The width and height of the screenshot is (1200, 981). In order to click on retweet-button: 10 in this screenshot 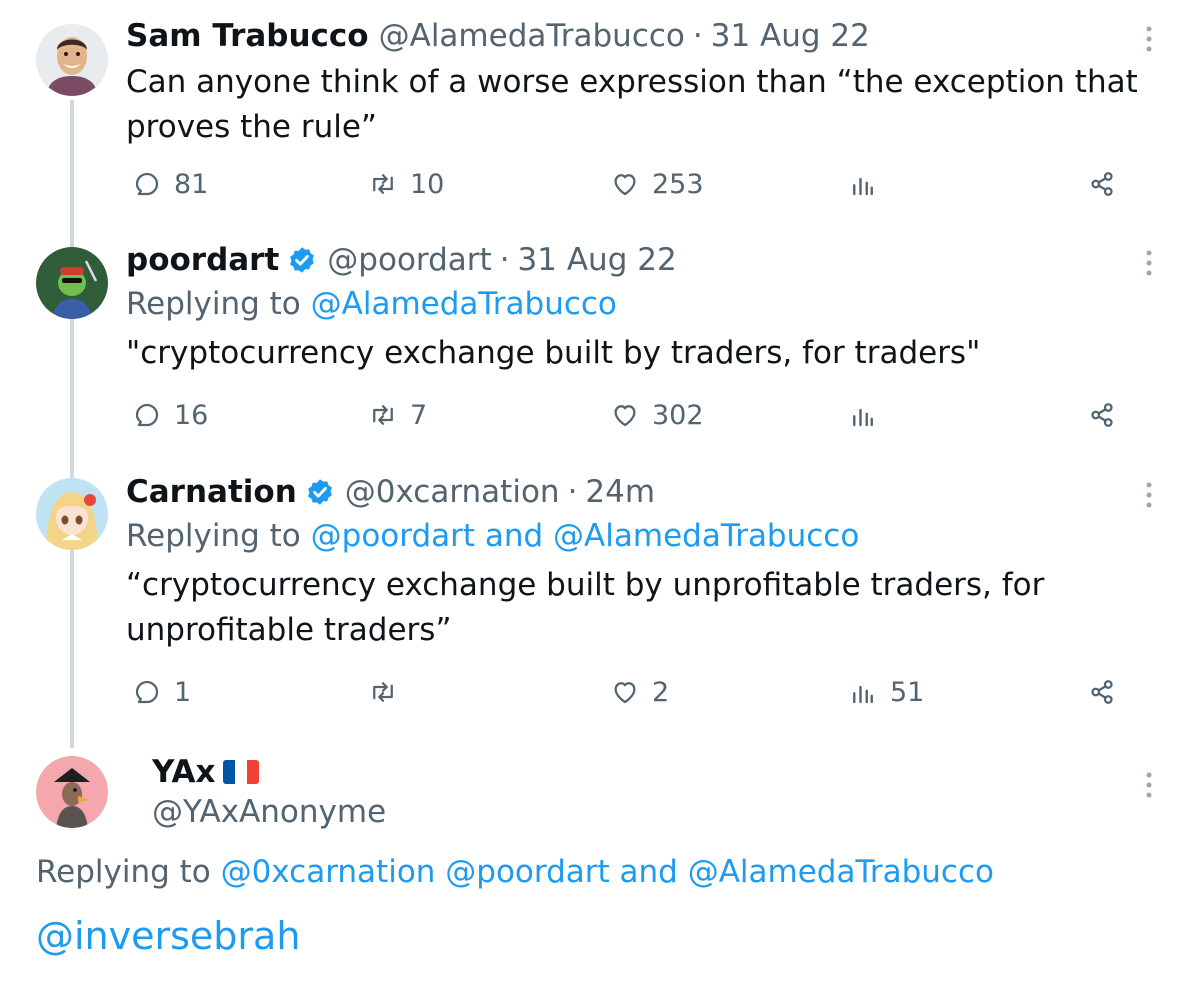, I will do `click(406, 184)`.